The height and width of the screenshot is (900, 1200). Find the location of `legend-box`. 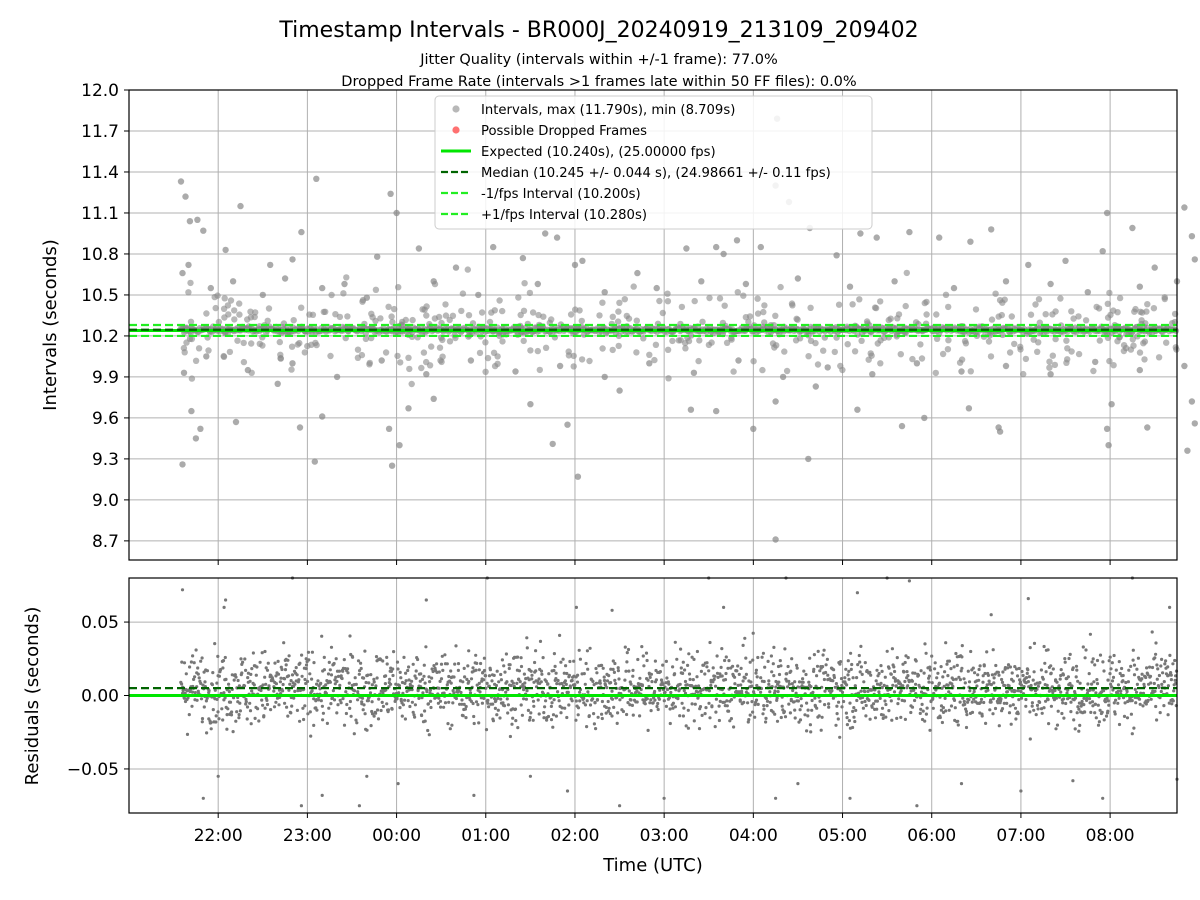

legend-box is located at coordinates (653, 162).